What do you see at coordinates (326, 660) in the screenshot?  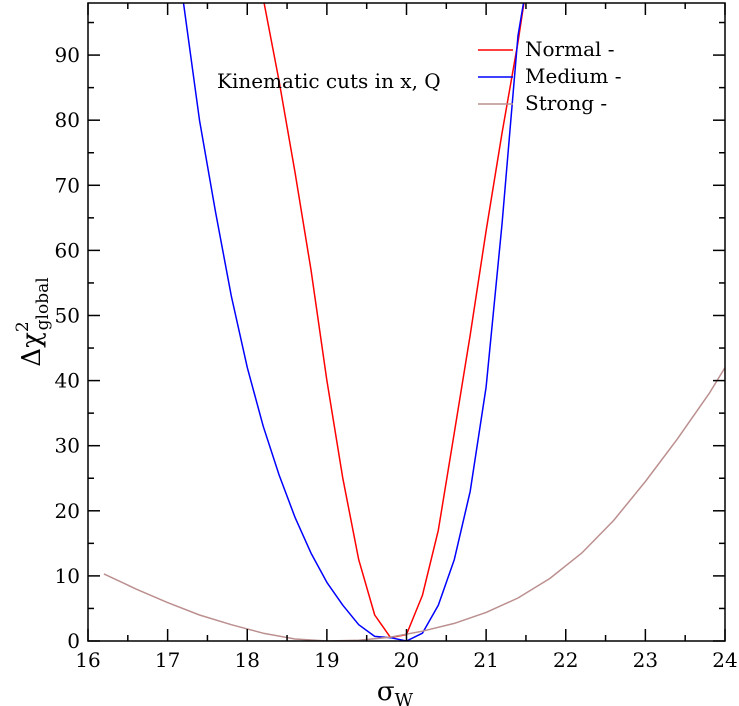 I see `x-tick-label: 19` at bounding box center [326, 660].